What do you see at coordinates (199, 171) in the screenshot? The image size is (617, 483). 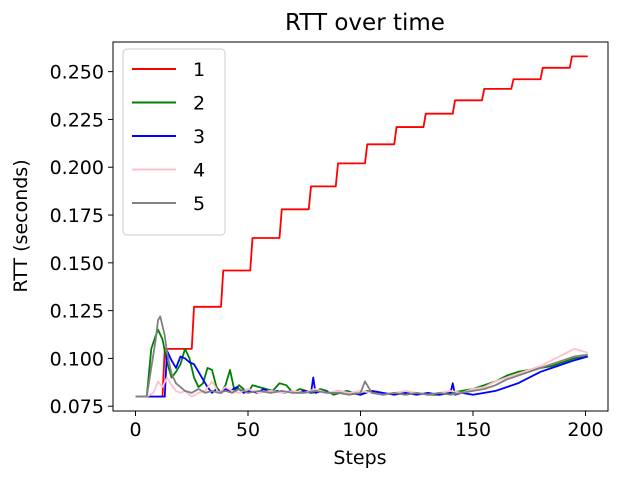 I see `legend-label-4: 4` at bounding box center [199, 171].